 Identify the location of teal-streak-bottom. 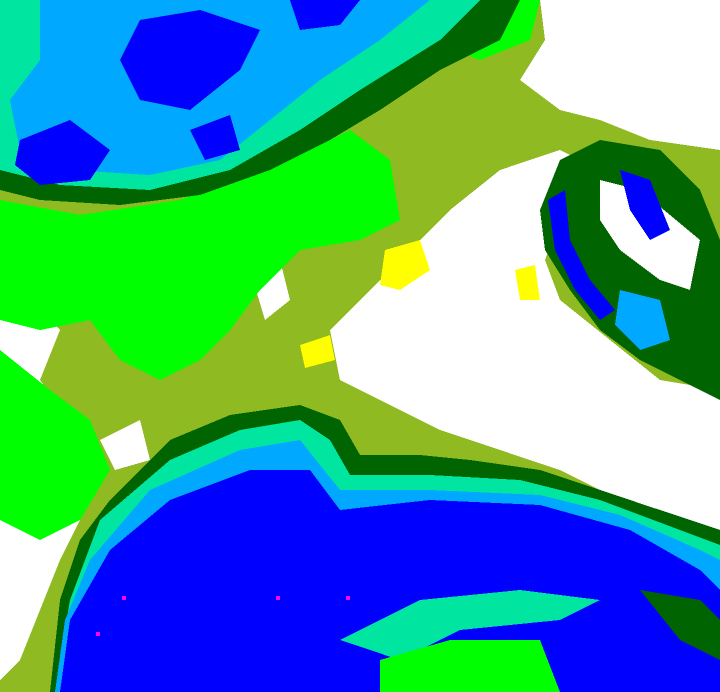
(470, 625).